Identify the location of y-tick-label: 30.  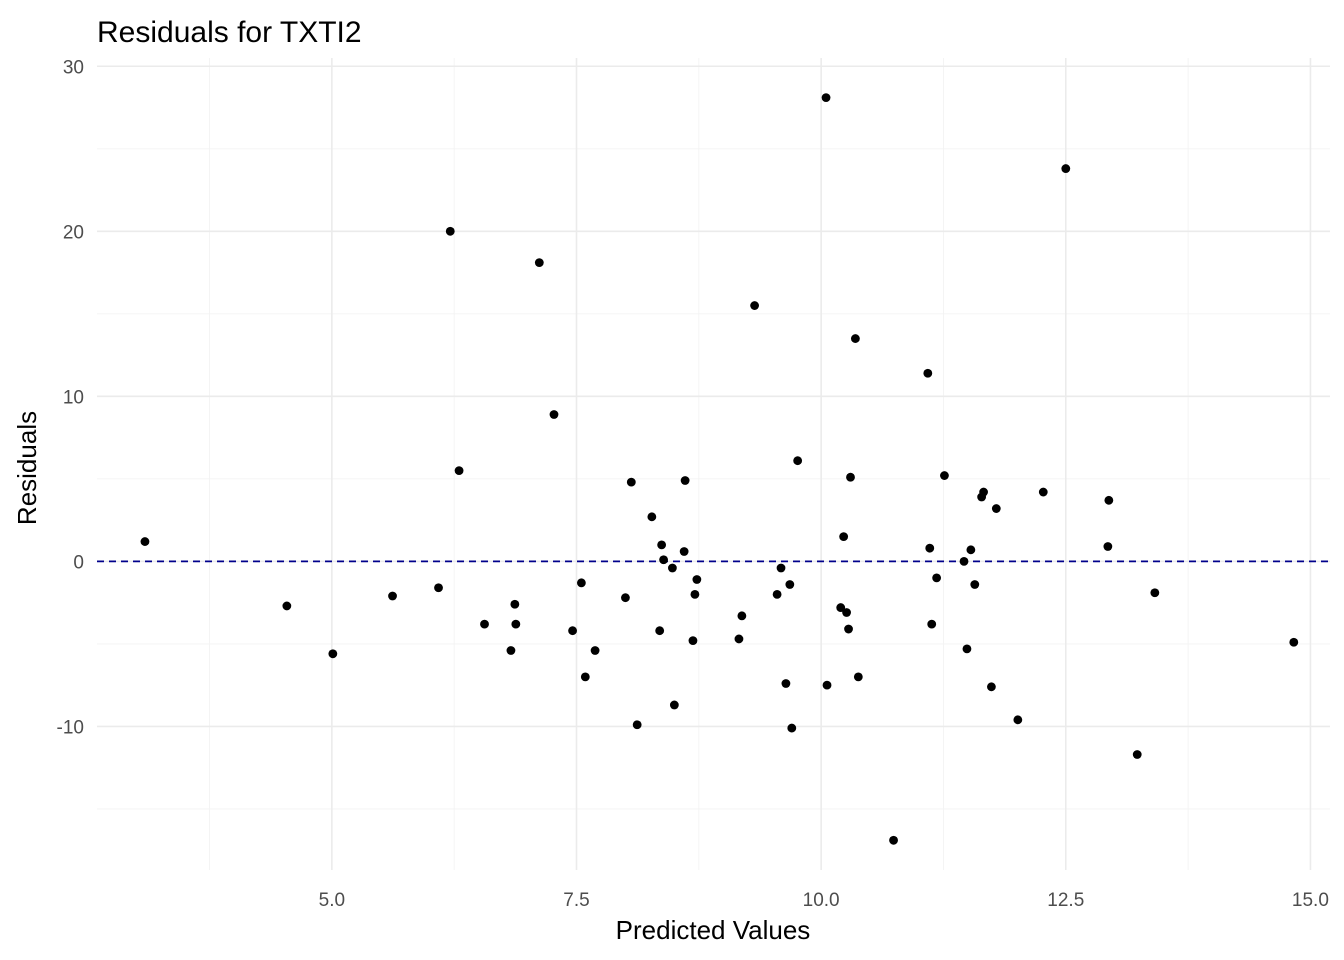
(73, 67).